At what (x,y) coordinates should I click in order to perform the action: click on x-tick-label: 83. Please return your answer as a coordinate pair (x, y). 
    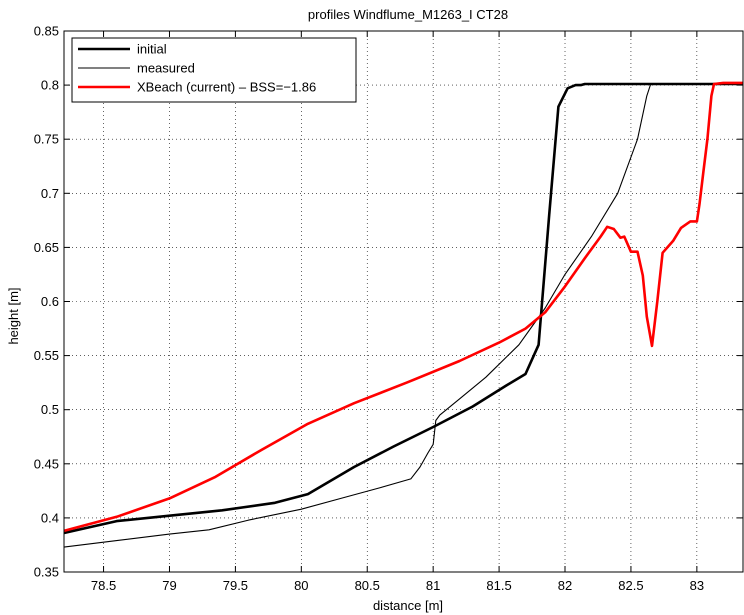
    Looking at the image, I should click on (697, 585).